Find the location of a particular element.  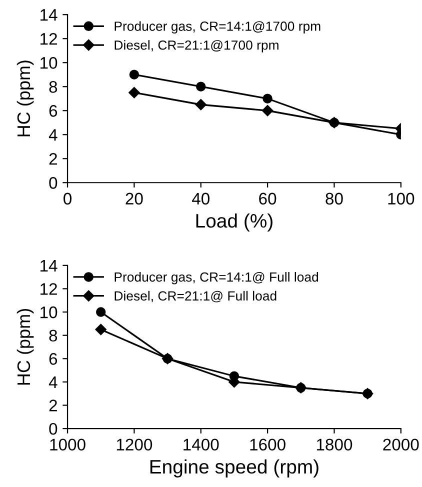

x-axis-title: Load (%) is located at coordinates (234, 222).